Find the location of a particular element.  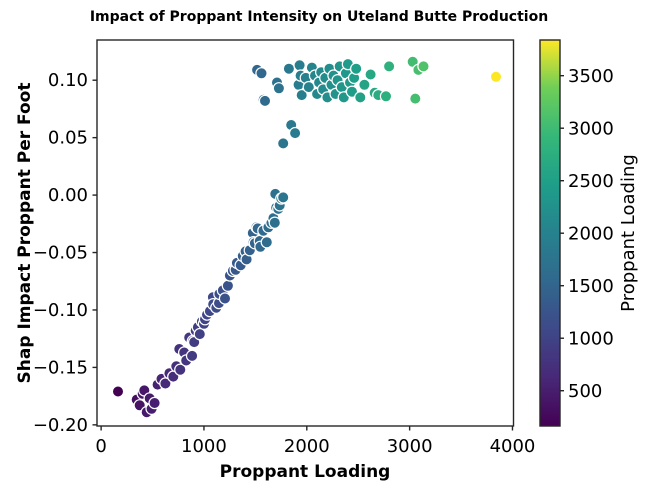

colorbar-tick-label: 3500 is located at coordinates (591, 76).